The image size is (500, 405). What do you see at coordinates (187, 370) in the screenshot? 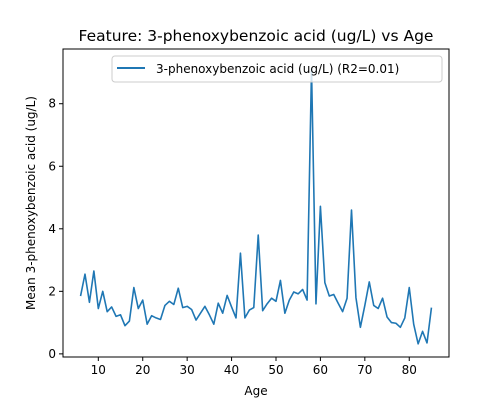
I see `x-tick-label: 30` at bounding box center [187, 370].